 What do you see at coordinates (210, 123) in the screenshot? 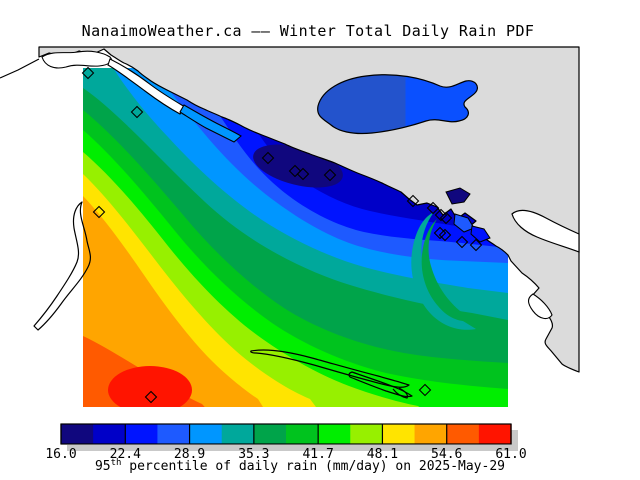
I see `inlet-channel-lower` at bounding box center [210, 123].